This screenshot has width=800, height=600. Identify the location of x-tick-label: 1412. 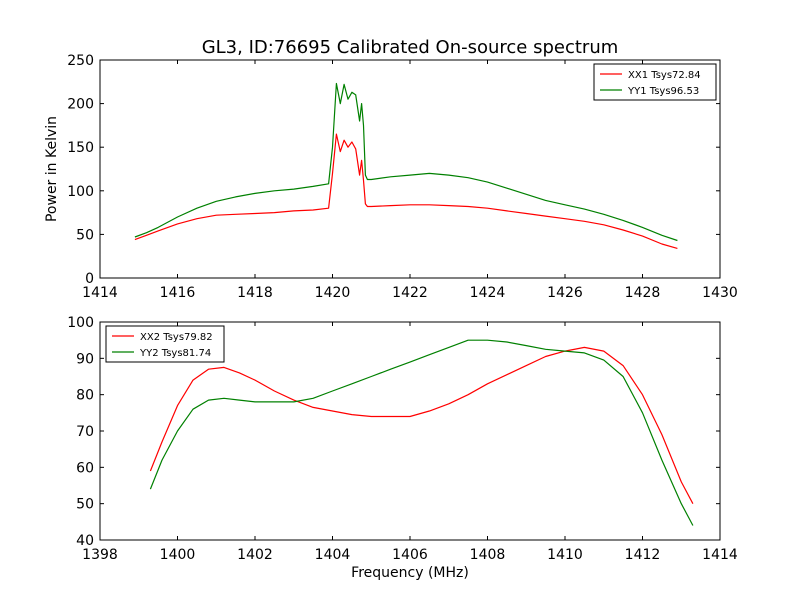
(643, 555).